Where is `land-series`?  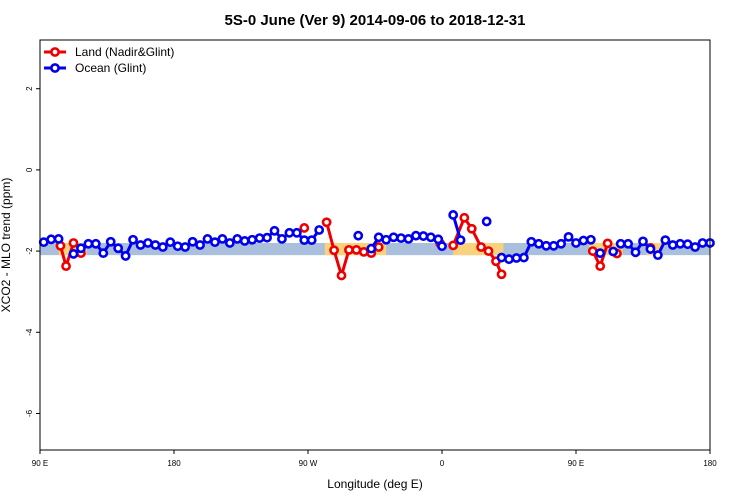
land-series is located at coordinates (355, 246).